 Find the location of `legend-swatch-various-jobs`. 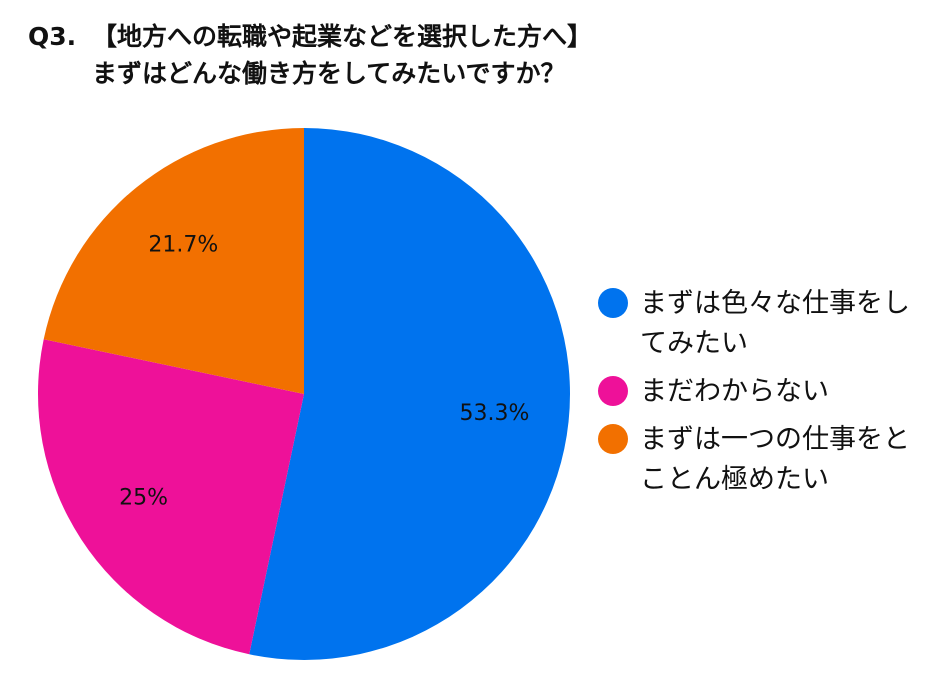

legend-swatch-various-jobs is located at coordinates (613, 303).